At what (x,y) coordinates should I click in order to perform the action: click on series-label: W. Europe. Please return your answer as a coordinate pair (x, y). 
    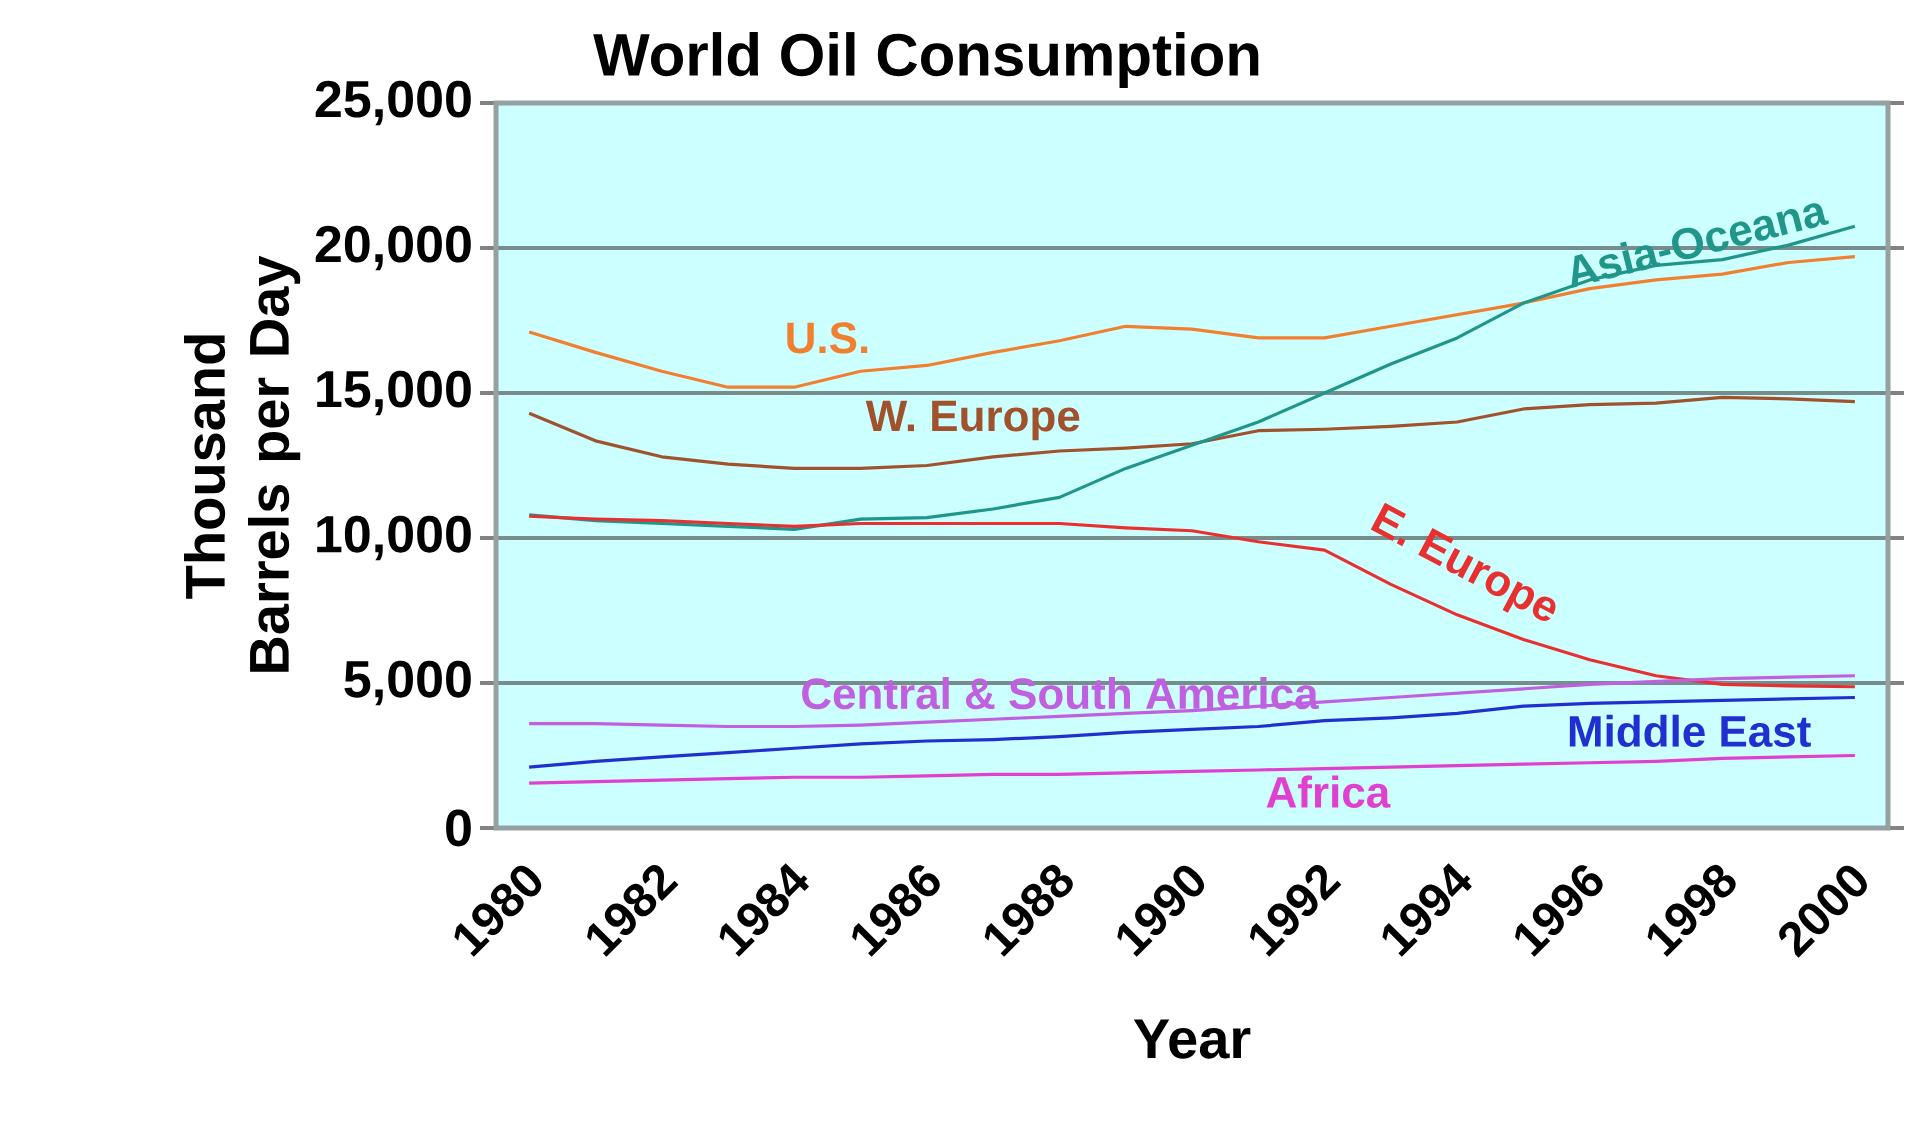
    Looking at the image, I should click on (972, 420).